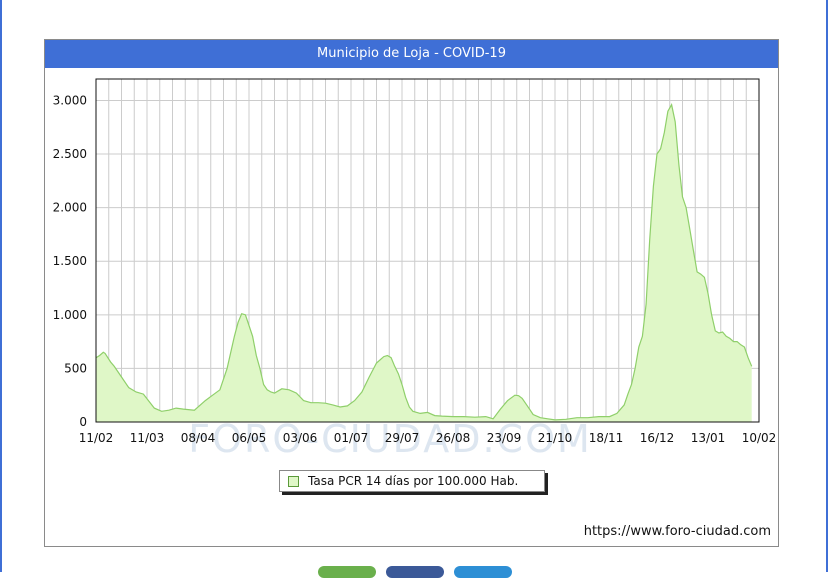 Image resolution: width=828 pixels, height=578 pixels. What do you see at coordinates (198, 438) in the screenshot?
I see `x-tick-label: 08/04` at bounding box center [198, 438].